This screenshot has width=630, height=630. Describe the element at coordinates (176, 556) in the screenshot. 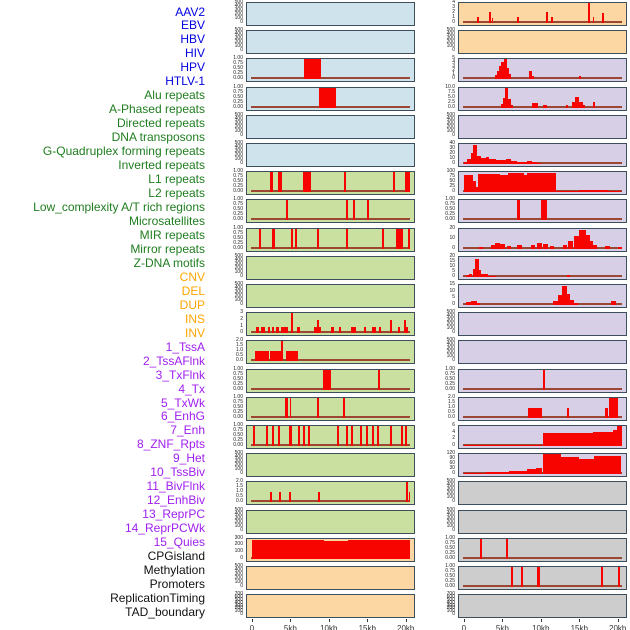

I see `track-label: CPGisland` at that location.